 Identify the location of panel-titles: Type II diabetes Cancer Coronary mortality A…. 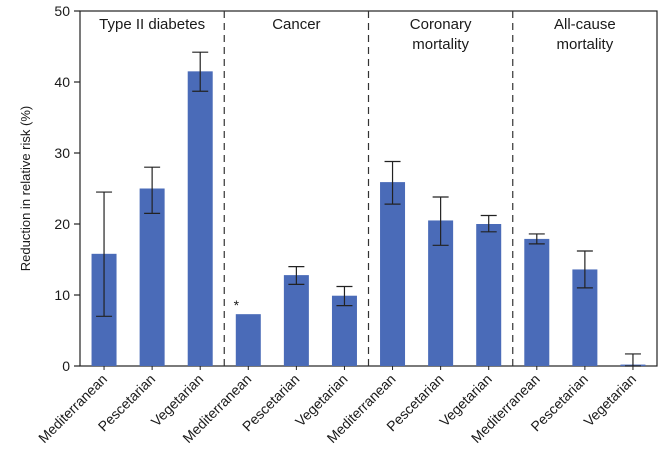
(357, 34).